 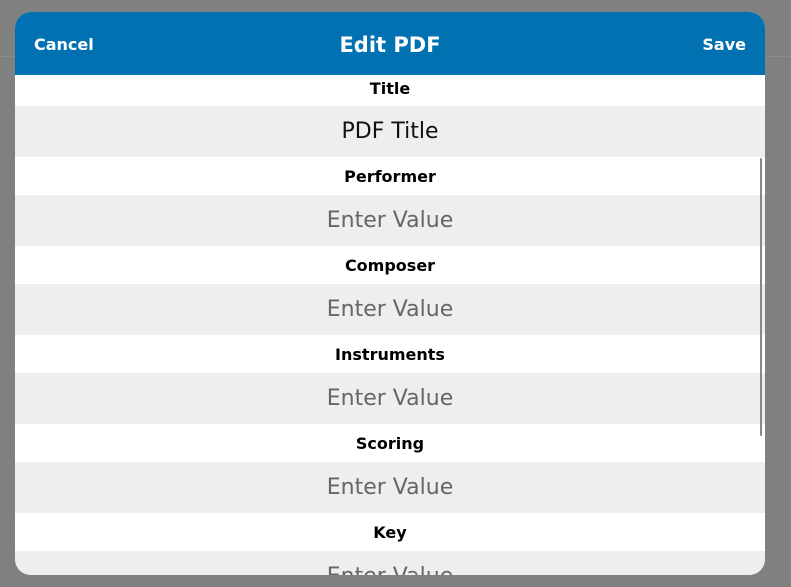 What do you see at coordinates (390, 443) in the screenshot?
I see `field-label-scoring: Scoring` at bounding box center [390, 443].